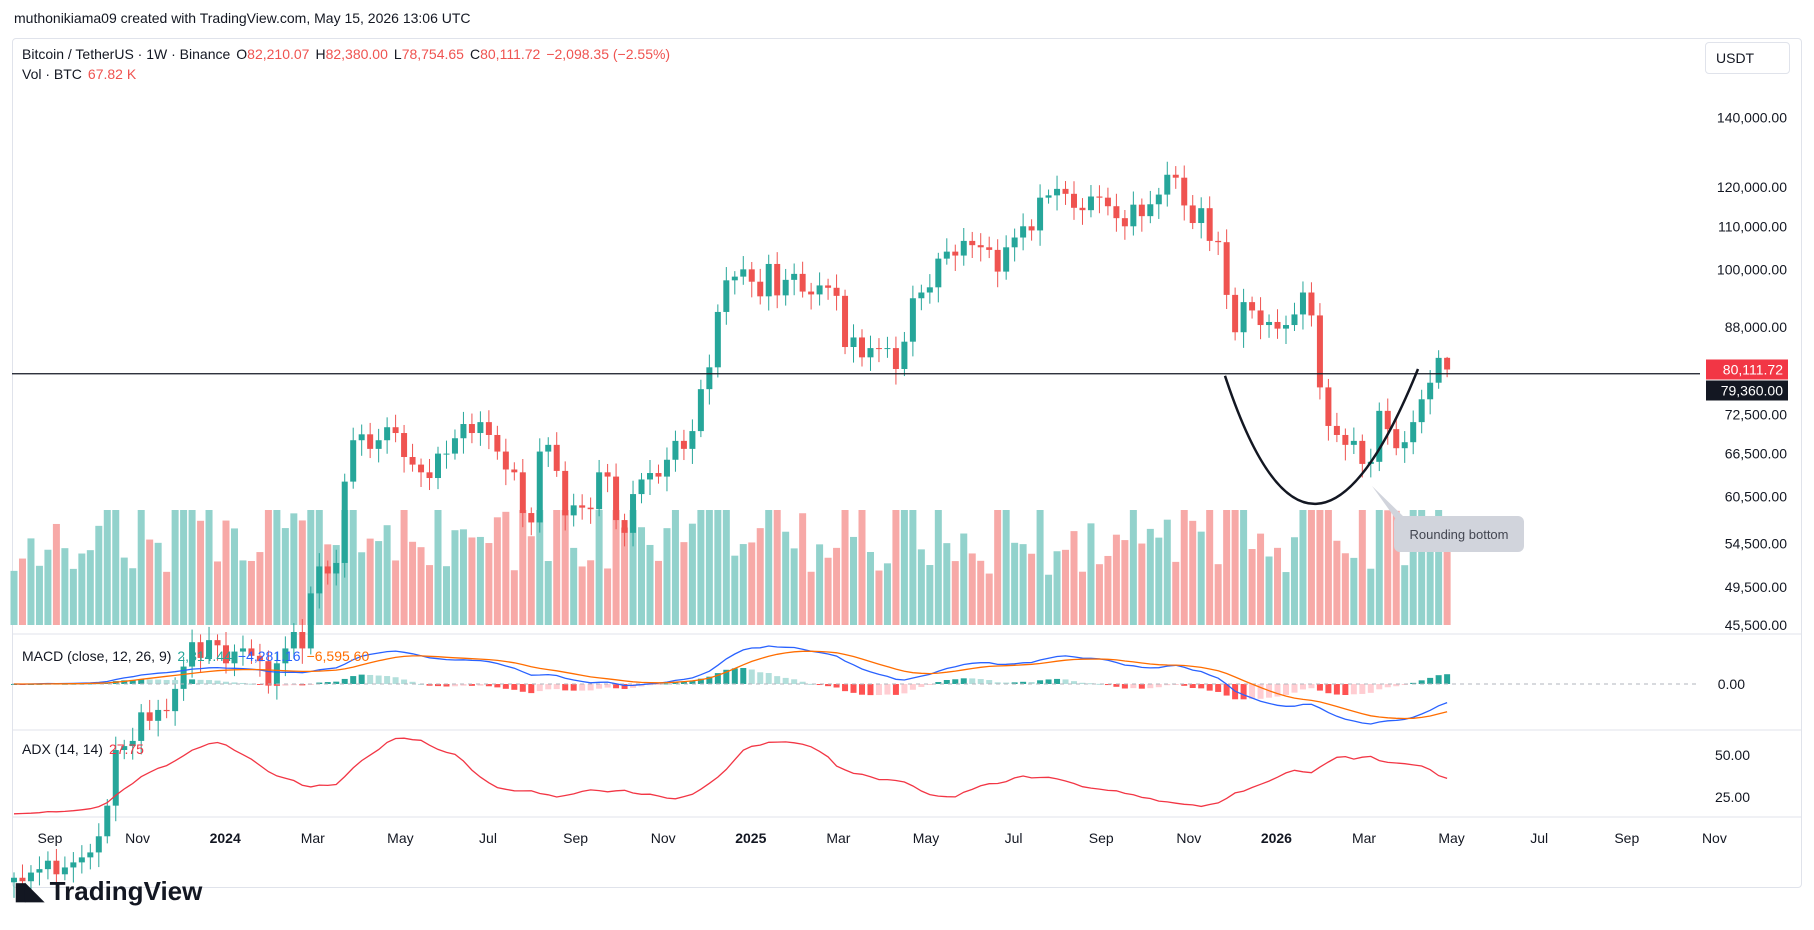  What do you see at coordinates (397, 54) in the screenshot?
I see `low-label: L` at bounding box center [397, 54].